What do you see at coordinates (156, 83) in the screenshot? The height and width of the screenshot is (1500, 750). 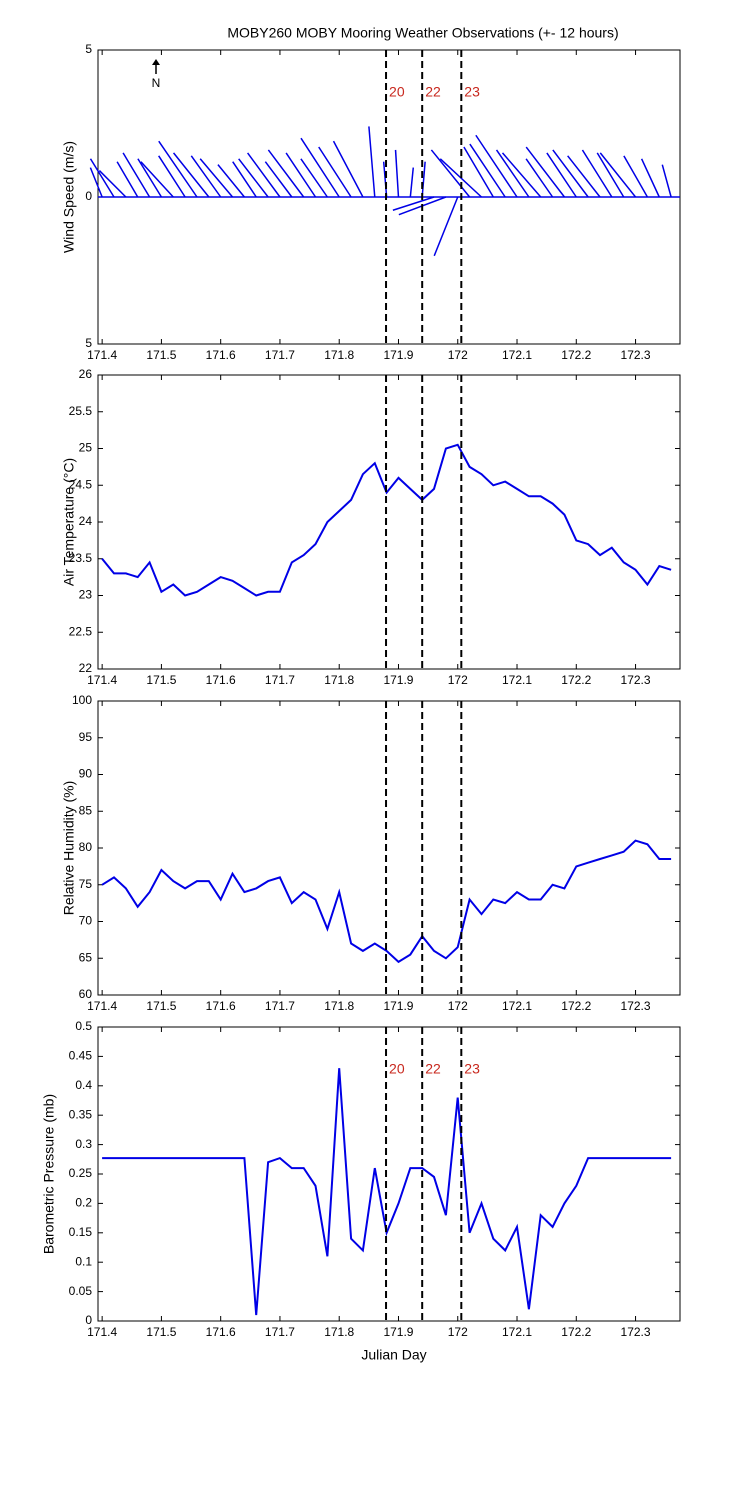 I see `north-label: N` at bounding box center [156, 83].